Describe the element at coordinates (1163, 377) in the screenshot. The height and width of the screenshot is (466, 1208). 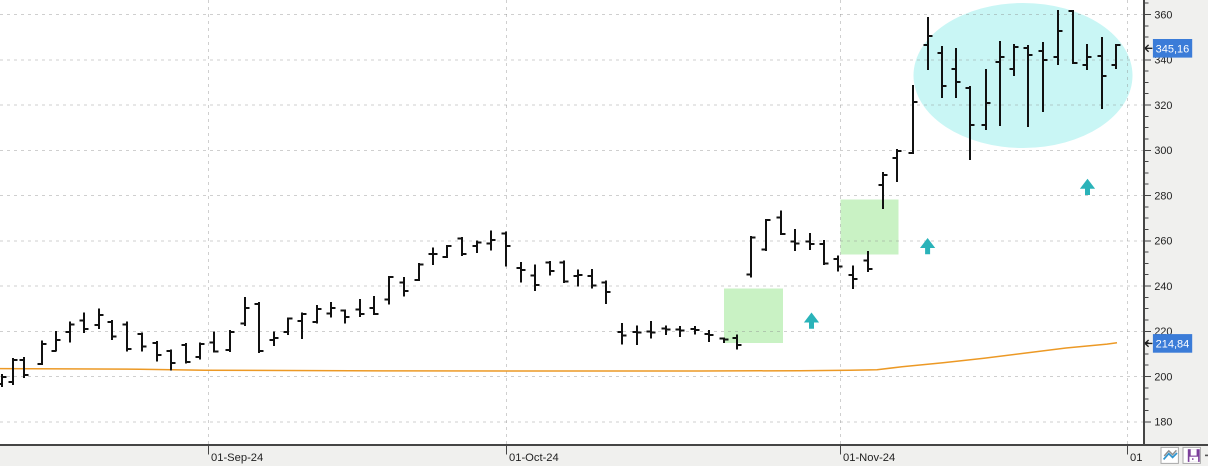
I see `svg-text: 200` at that location.